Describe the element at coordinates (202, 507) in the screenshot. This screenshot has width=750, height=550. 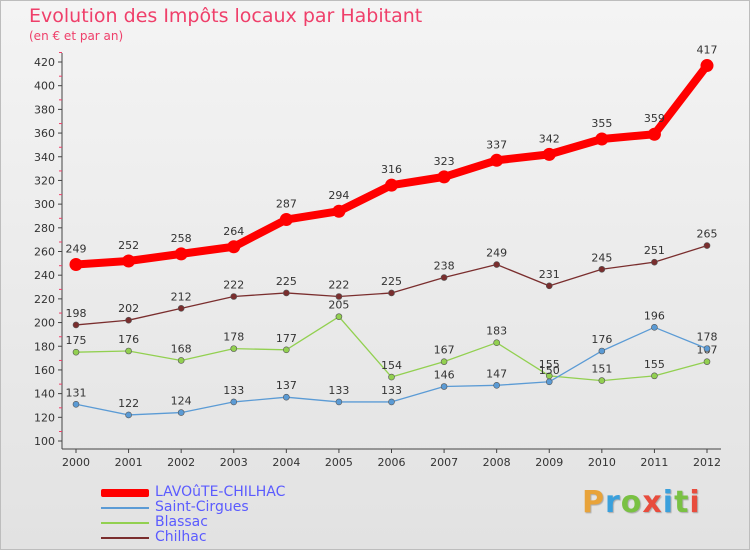
I see `legend-label-saint-cirgues: Saint-Cirgues` at that location.